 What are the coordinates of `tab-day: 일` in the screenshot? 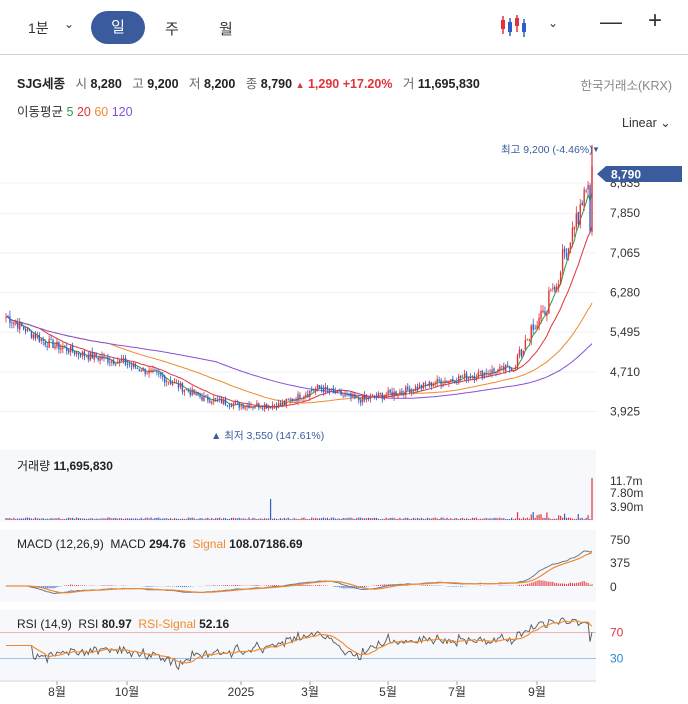 It's located at (118, 27).